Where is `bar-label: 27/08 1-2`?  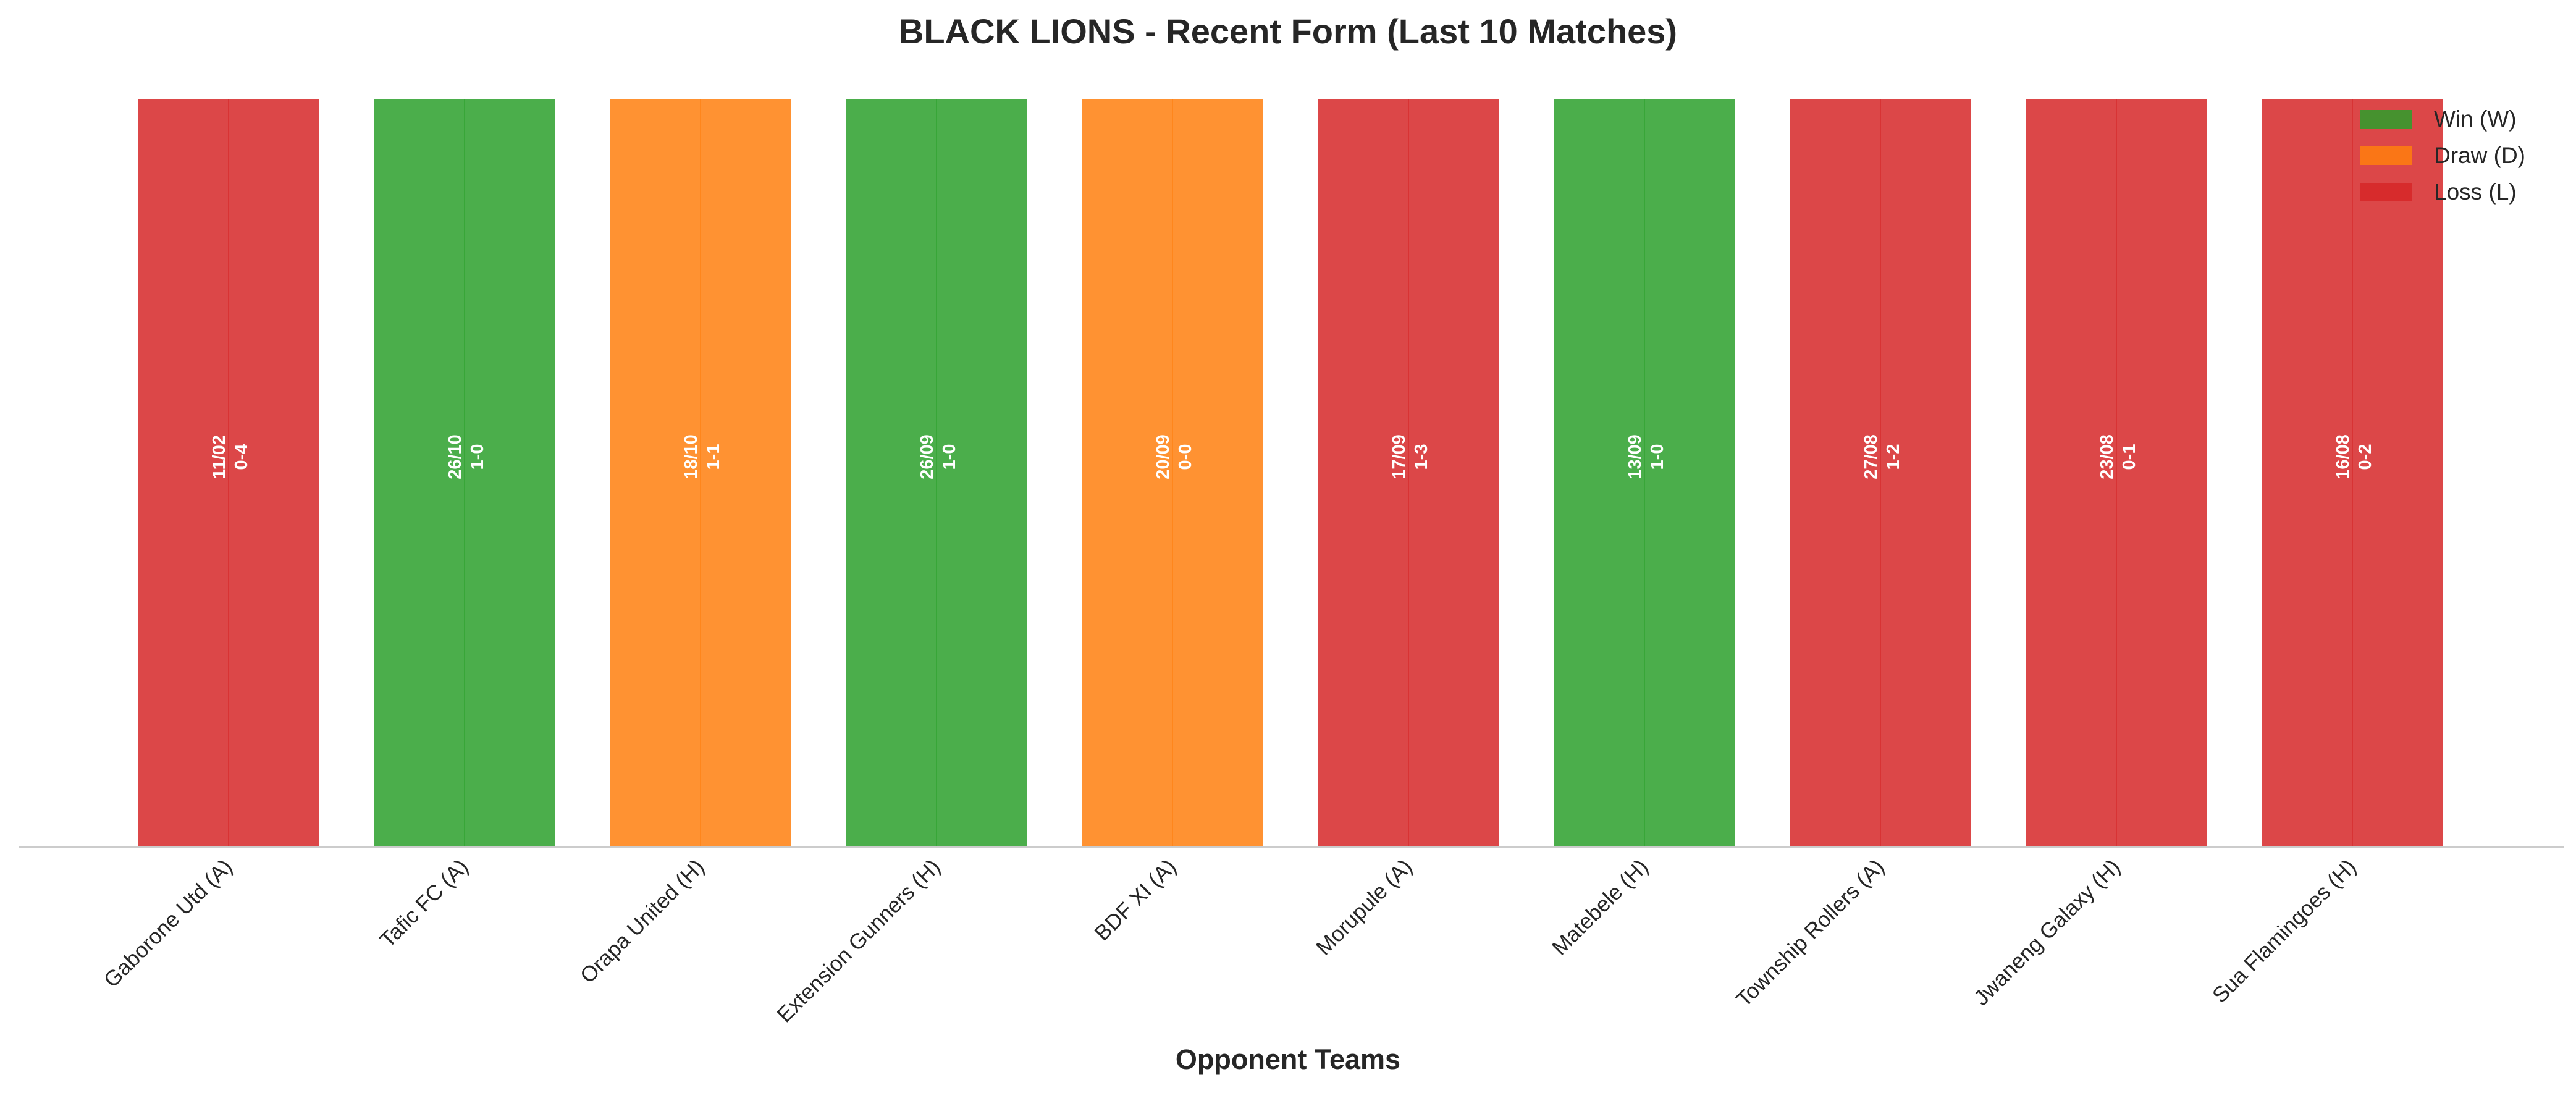 bar-label: 27/08 1-2 is located at coordinates (1882, 457).